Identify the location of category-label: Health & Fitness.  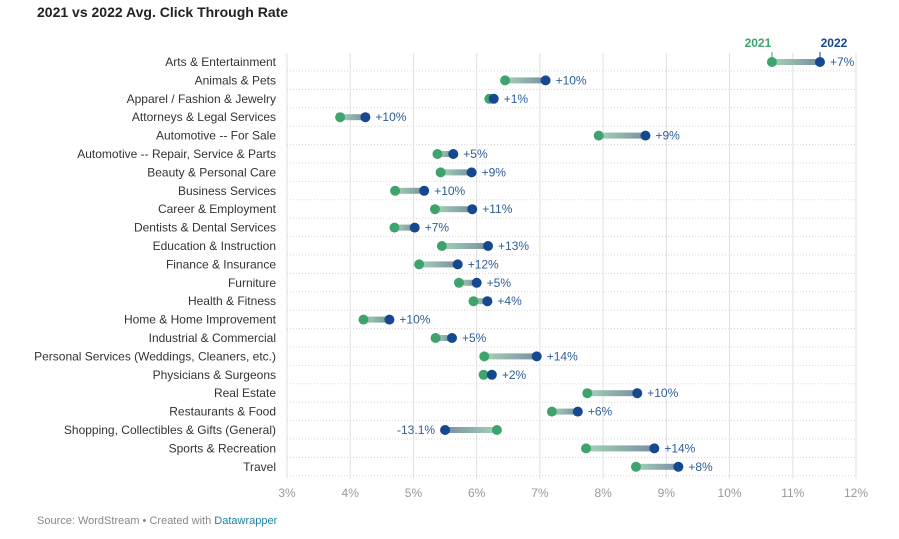
(232, 301).